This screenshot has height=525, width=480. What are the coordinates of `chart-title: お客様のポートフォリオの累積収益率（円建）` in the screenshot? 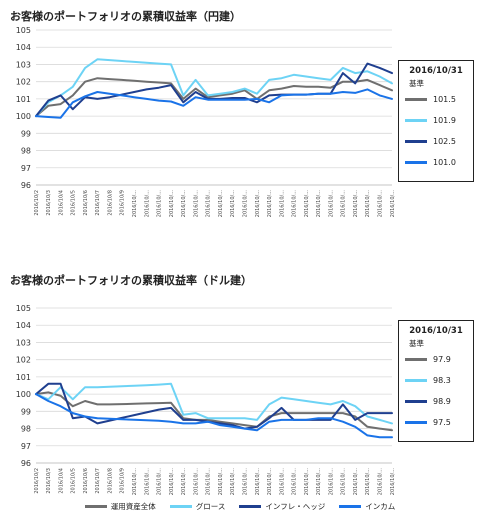 It's located at (125, 16).